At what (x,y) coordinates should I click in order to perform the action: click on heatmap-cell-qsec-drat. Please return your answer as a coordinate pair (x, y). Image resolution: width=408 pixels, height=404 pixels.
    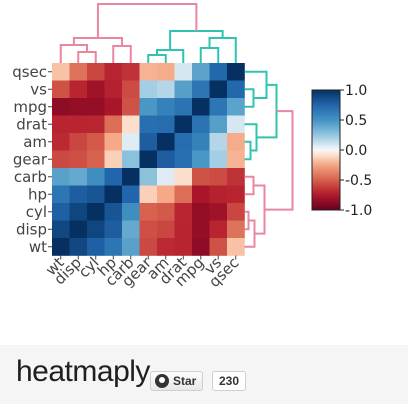
    Looking at the image, I should click on (183, 72).